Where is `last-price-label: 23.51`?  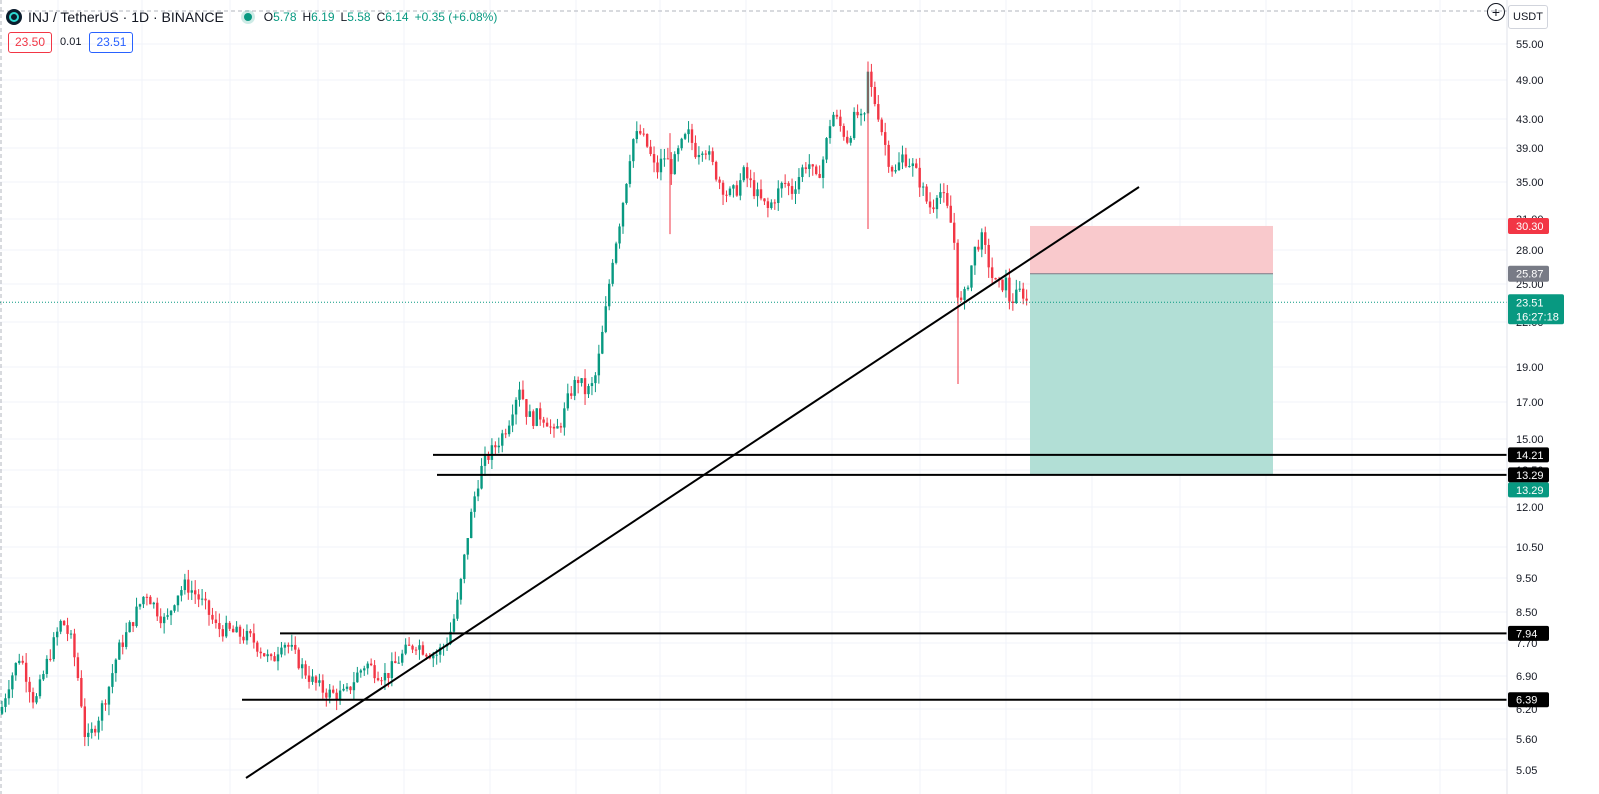 last-price-label: 23.51 is located at coordinates (1530, 303).